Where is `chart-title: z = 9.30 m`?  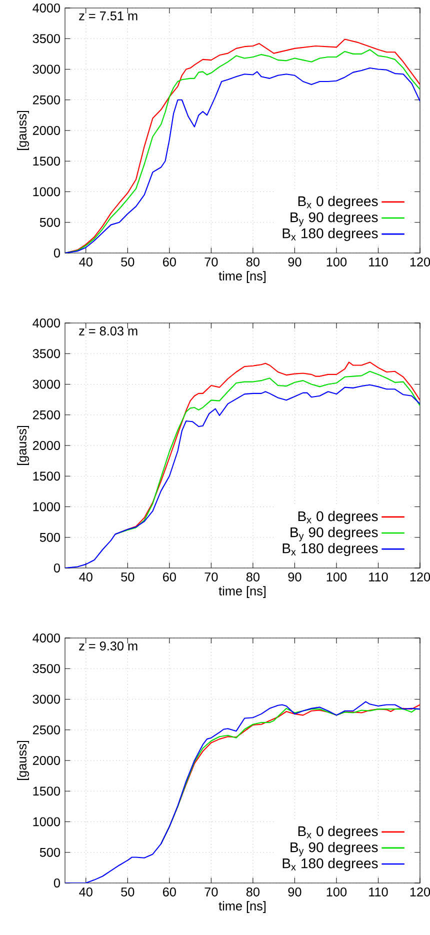 chart-title: z = 9.30 m is located at coordinates (108, 646).